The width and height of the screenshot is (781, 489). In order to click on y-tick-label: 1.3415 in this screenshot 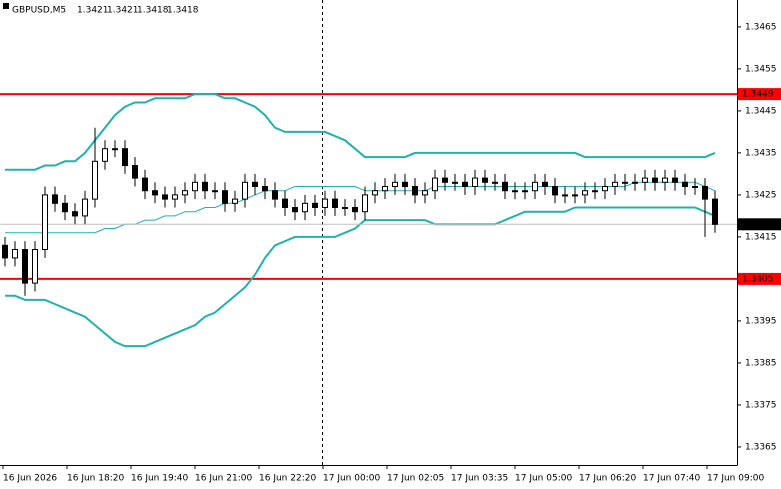, I will do `click(761, 237)`.